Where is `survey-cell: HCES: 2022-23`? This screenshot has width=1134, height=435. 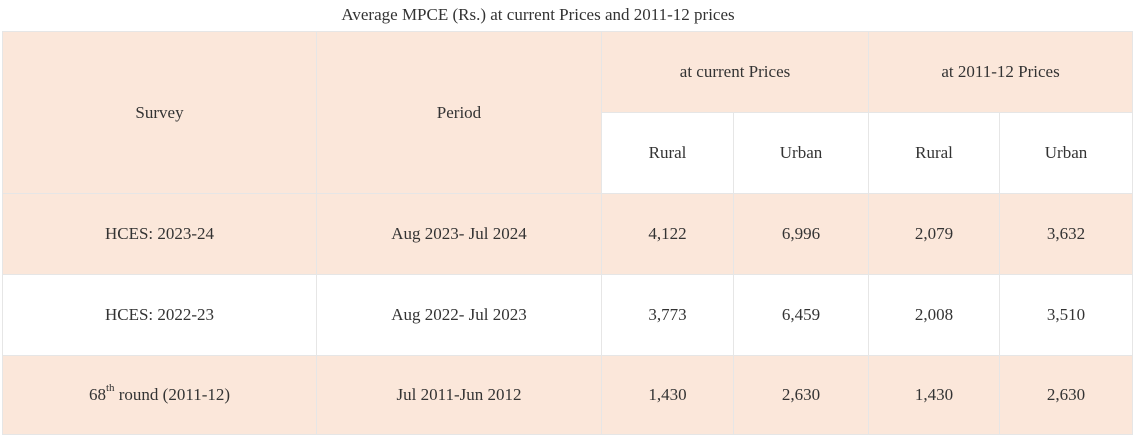
survey-cell: HCES: 2022-23 is located at coordinates (159, 315).